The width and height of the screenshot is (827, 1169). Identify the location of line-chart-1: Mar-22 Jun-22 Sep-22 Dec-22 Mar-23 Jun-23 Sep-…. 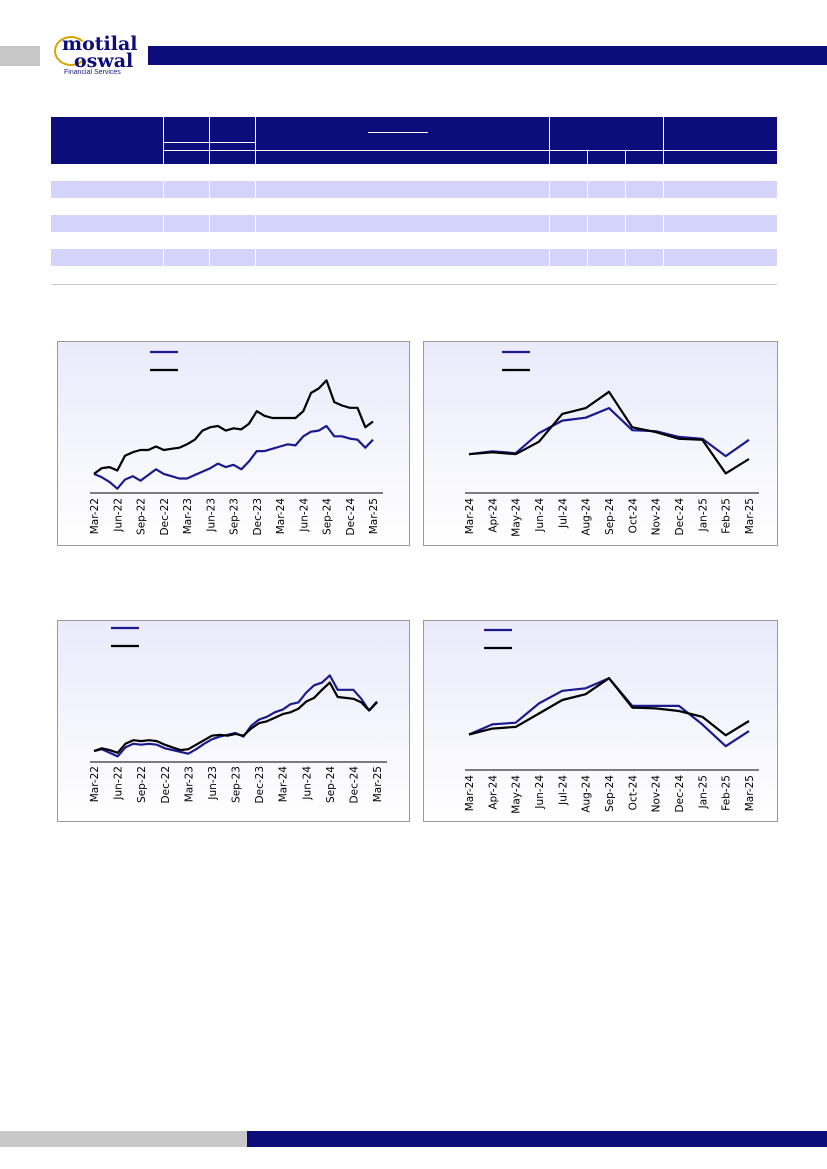
(233, 443).